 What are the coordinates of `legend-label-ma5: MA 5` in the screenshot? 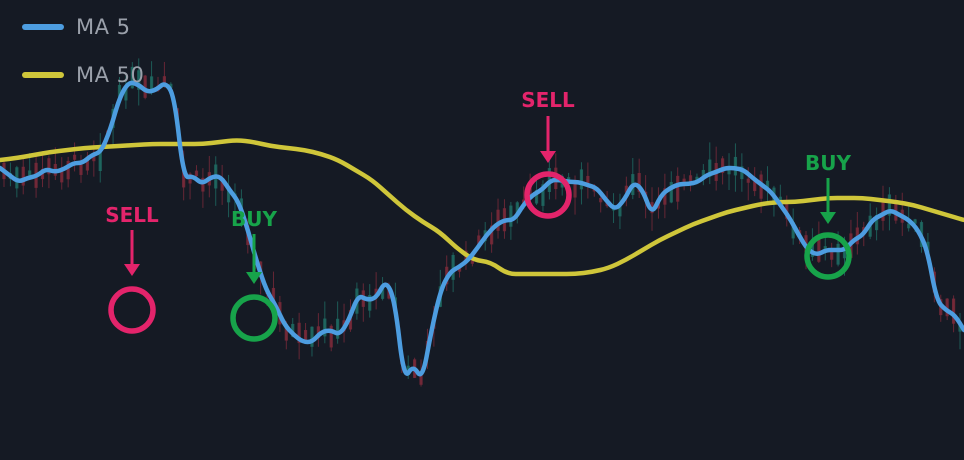 It's located at (103, 27).